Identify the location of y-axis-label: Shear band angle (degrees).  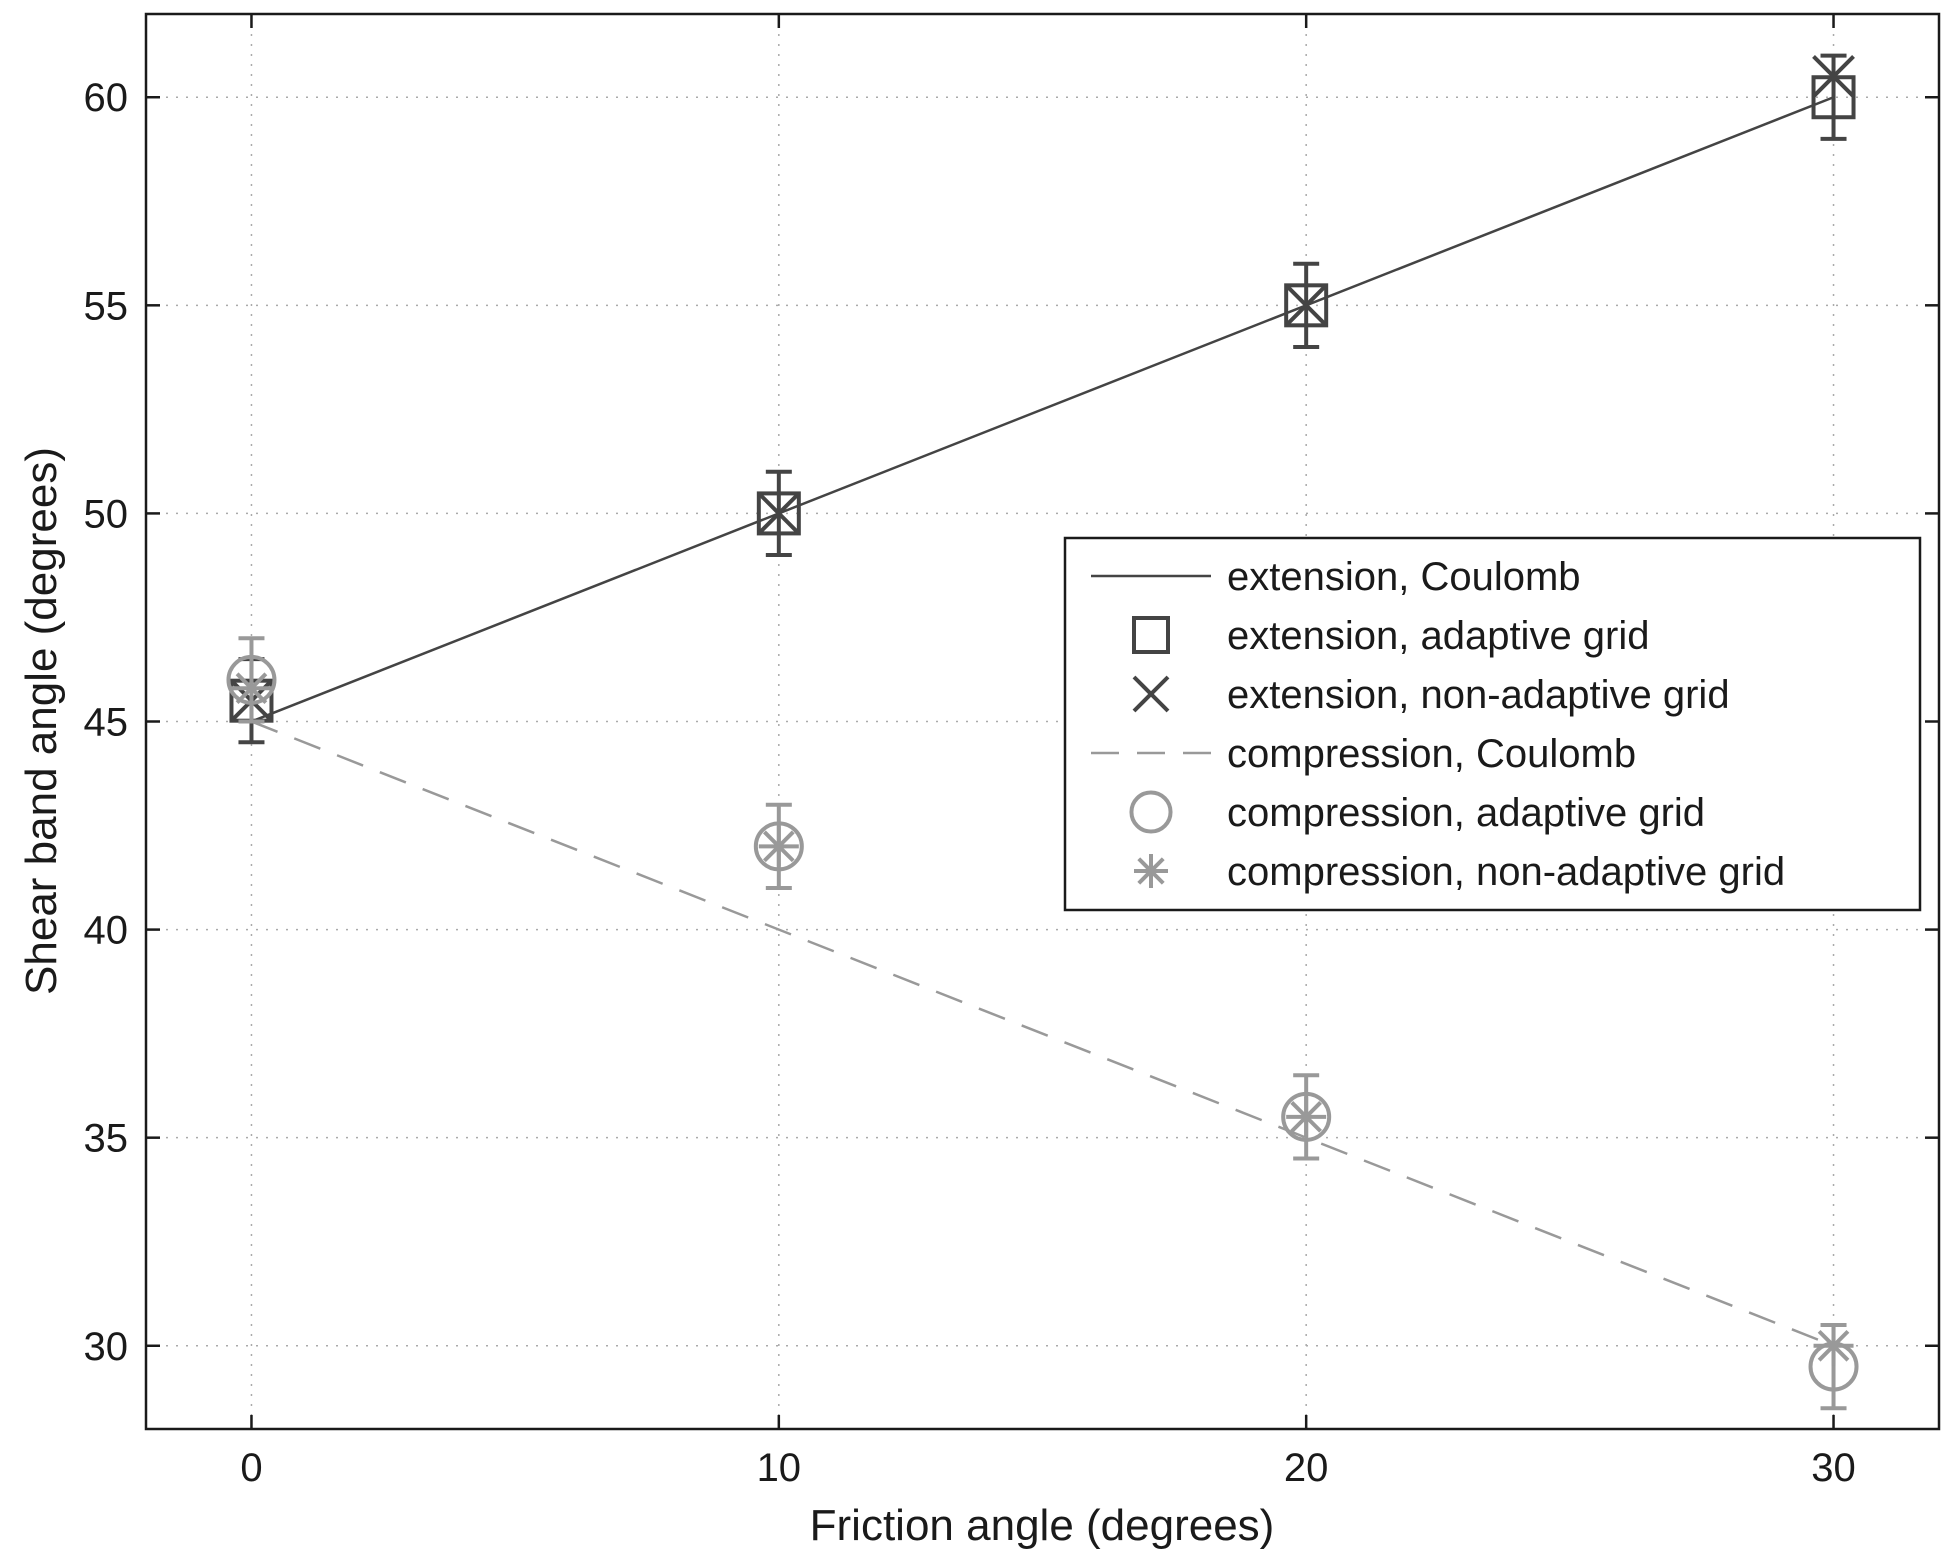
(41, 721).